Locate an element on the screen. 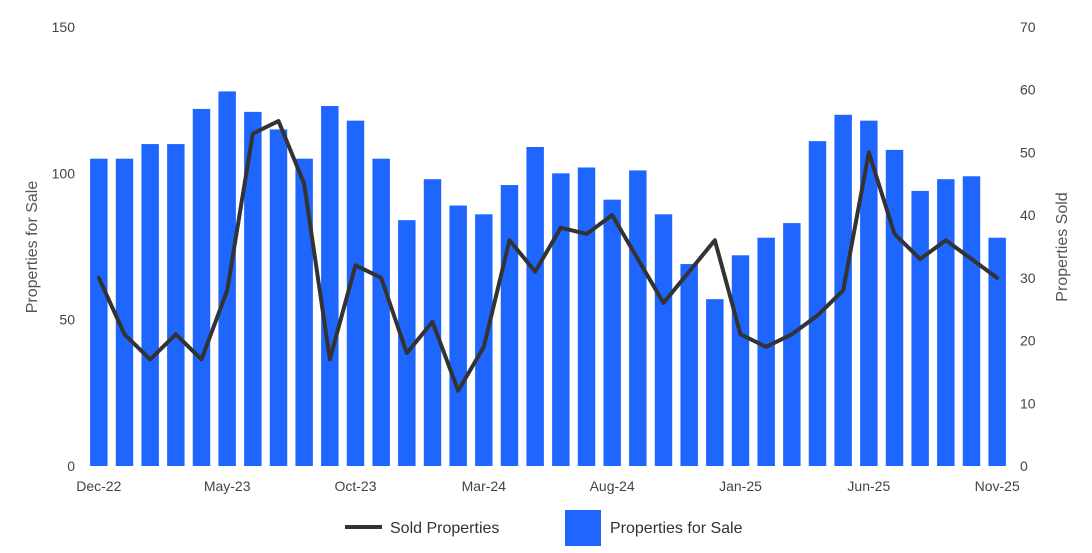 The height and width of the screenshot is (553, 1092). right-tick-label: 30 is located at coordinates (1028, 278).